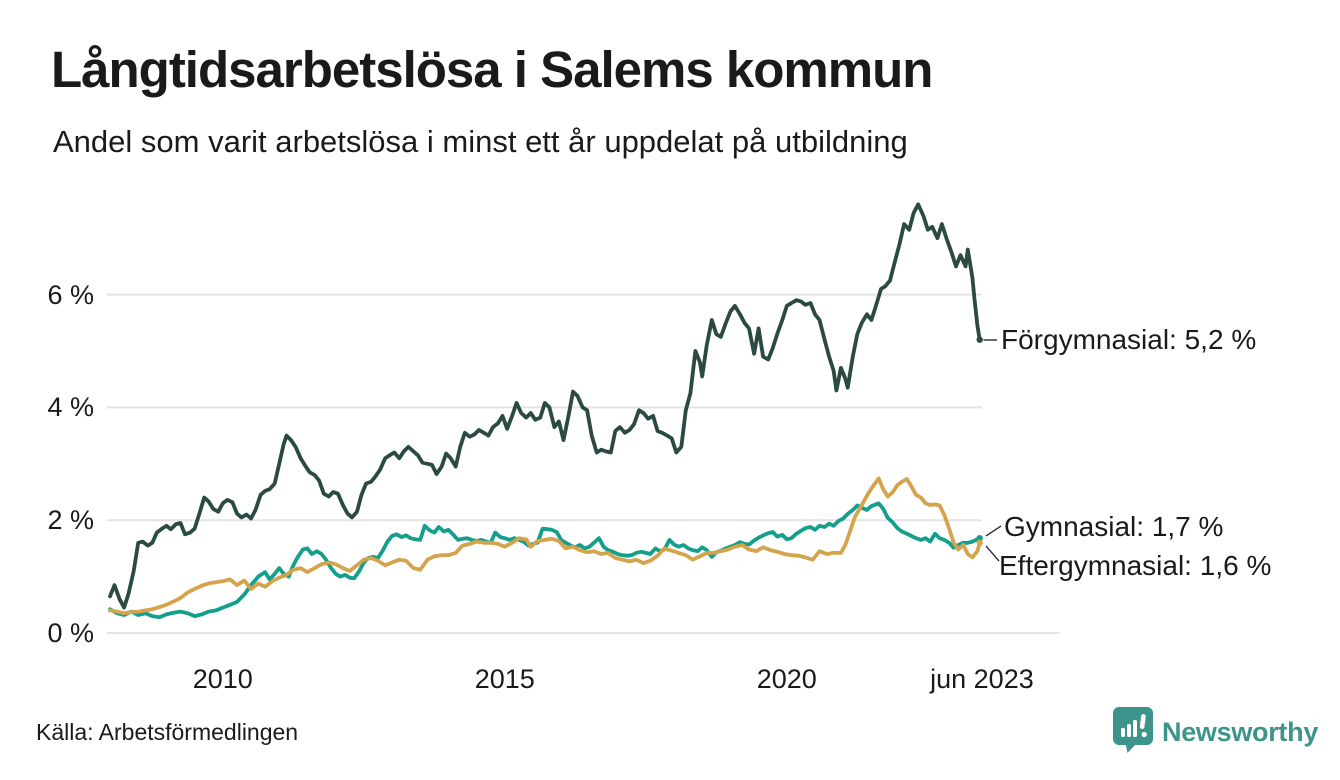 This screenshot has width=1340, height=780. What do you see at coordinates (786, 679) in the screenshot?
I see `x-axis-tick-label: 2020` at bounding box center [786, 679].